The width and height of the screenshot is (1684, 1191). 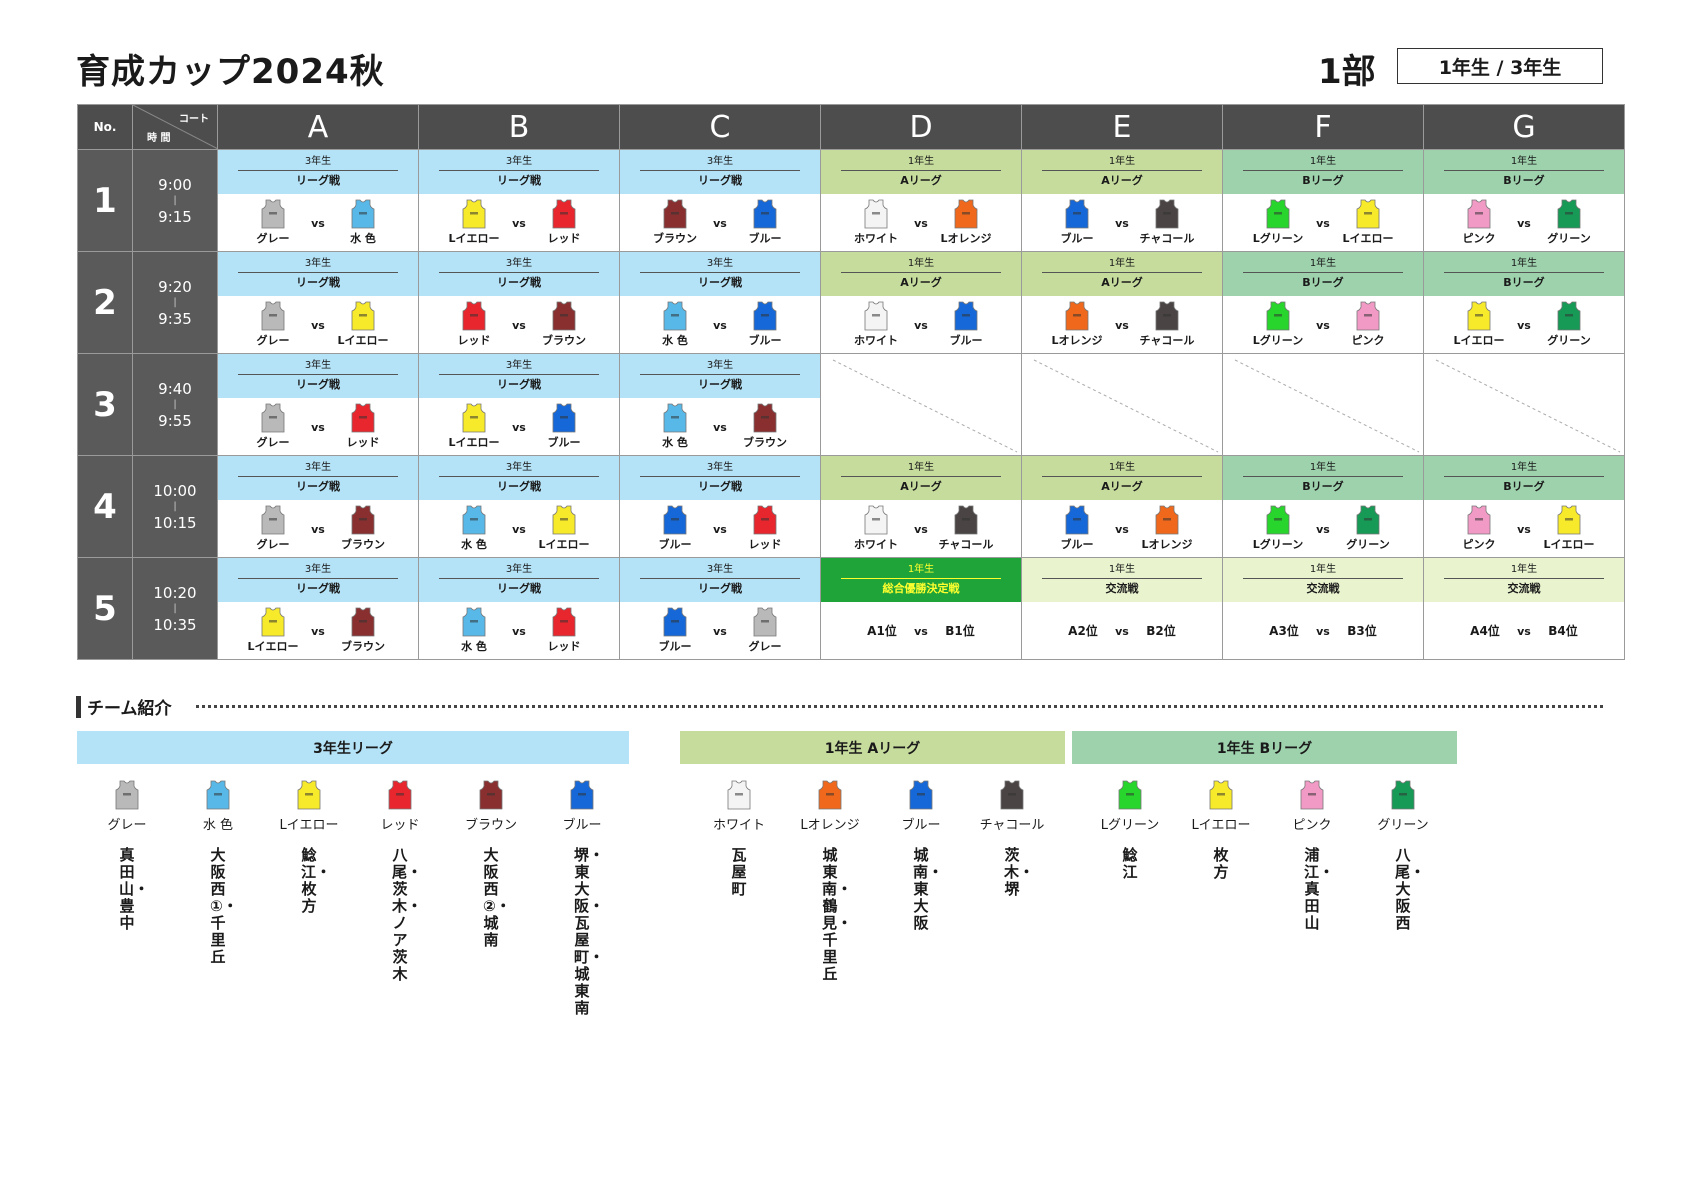 I want to click on team-home: ブラウン, so click(x=675, y=222).